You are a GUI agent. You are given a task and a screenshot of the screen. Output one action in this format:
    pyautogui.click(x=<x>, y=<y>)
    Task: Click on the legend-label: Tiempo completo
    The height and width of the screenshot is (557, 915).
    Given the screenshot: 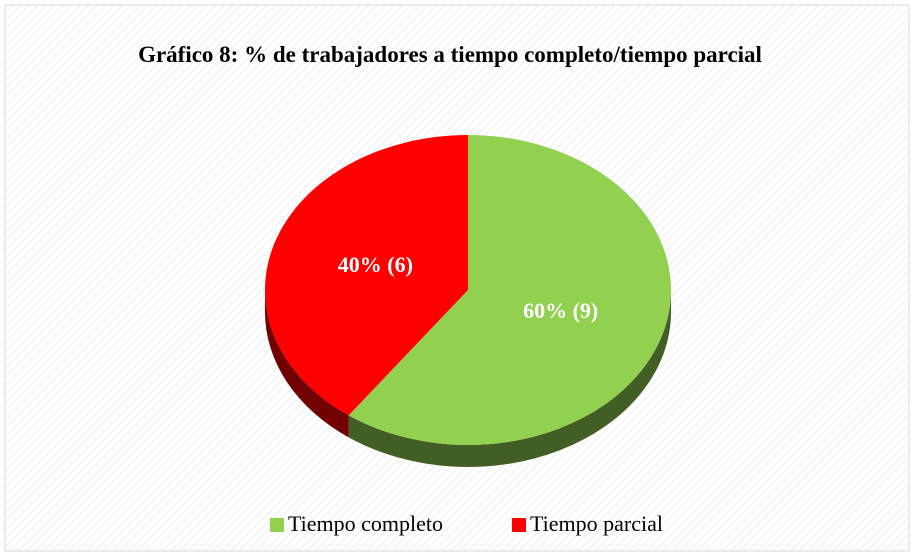 What is the action you would take?
    pyautogui.click(x=365, y=523)
    